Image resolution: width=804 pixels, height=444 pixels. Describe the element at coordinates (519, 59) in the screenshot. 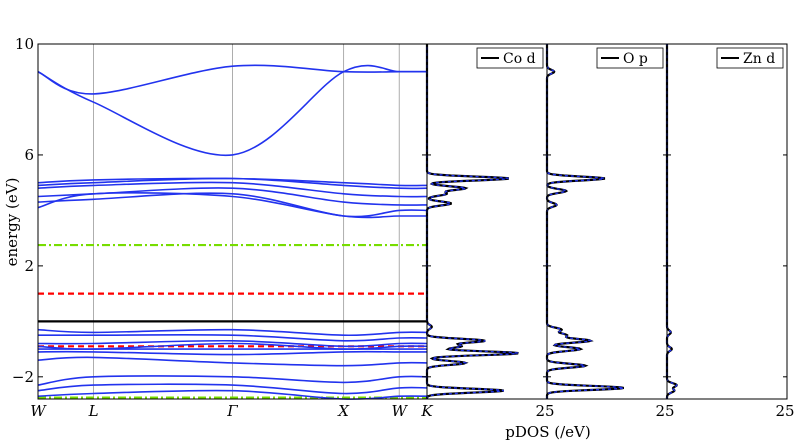

I see `legend-label: Co d` at that location.